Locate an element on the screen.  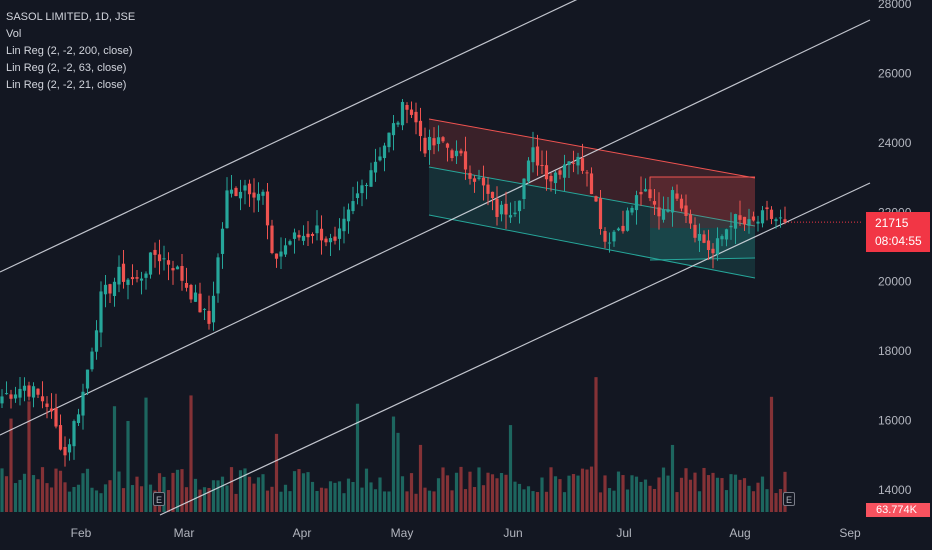
time-tick-label: Mar is located at coordinates (184, 533).